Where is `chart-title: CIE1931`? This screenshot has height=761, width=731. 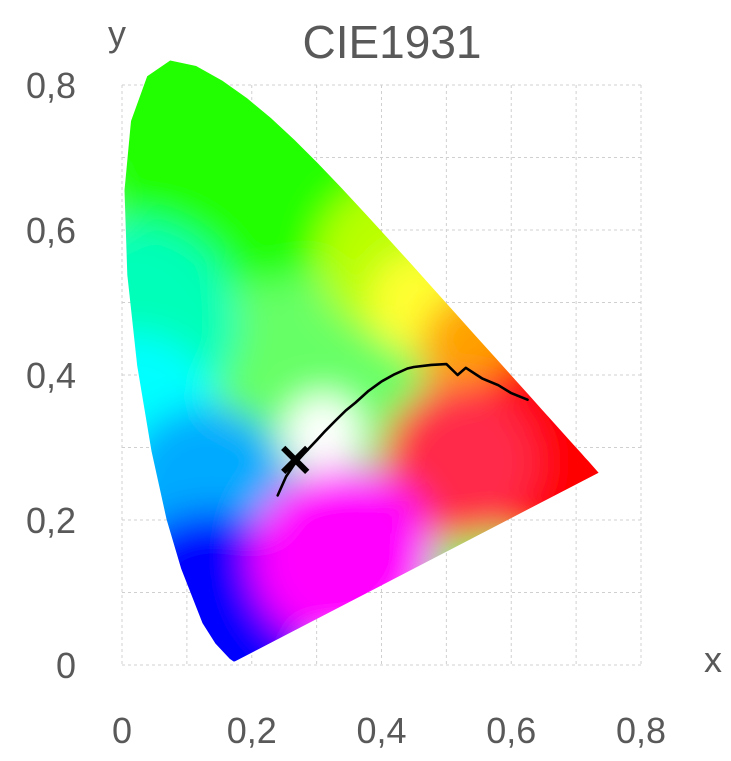 chart-title: CIE1931 is located at coordinates (391, 42).